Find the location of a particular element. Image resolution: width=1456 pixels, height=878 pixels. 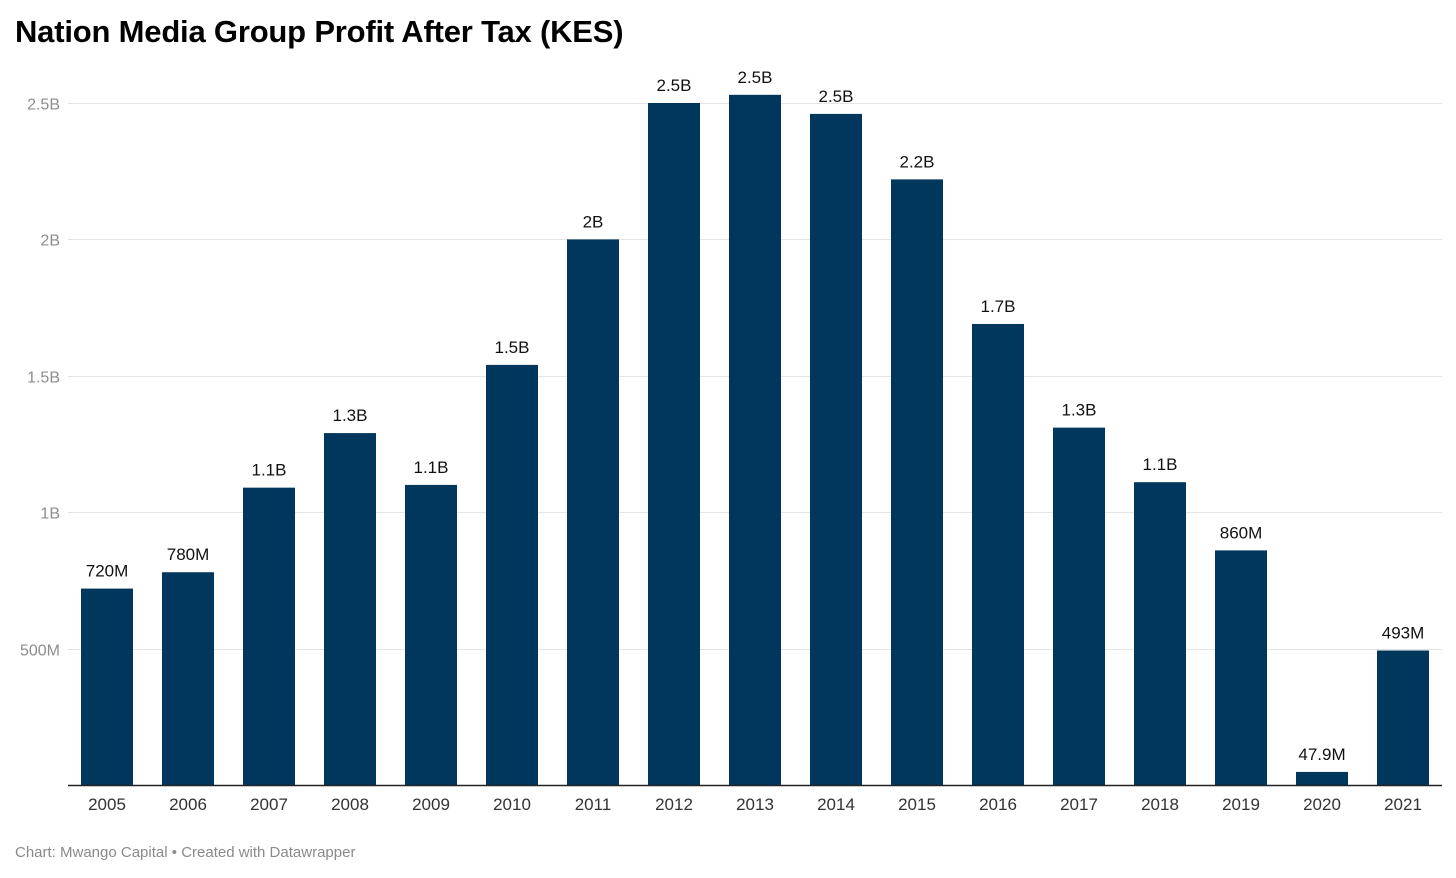

y-tick-label: 2B is located at coordinates (50, 241).